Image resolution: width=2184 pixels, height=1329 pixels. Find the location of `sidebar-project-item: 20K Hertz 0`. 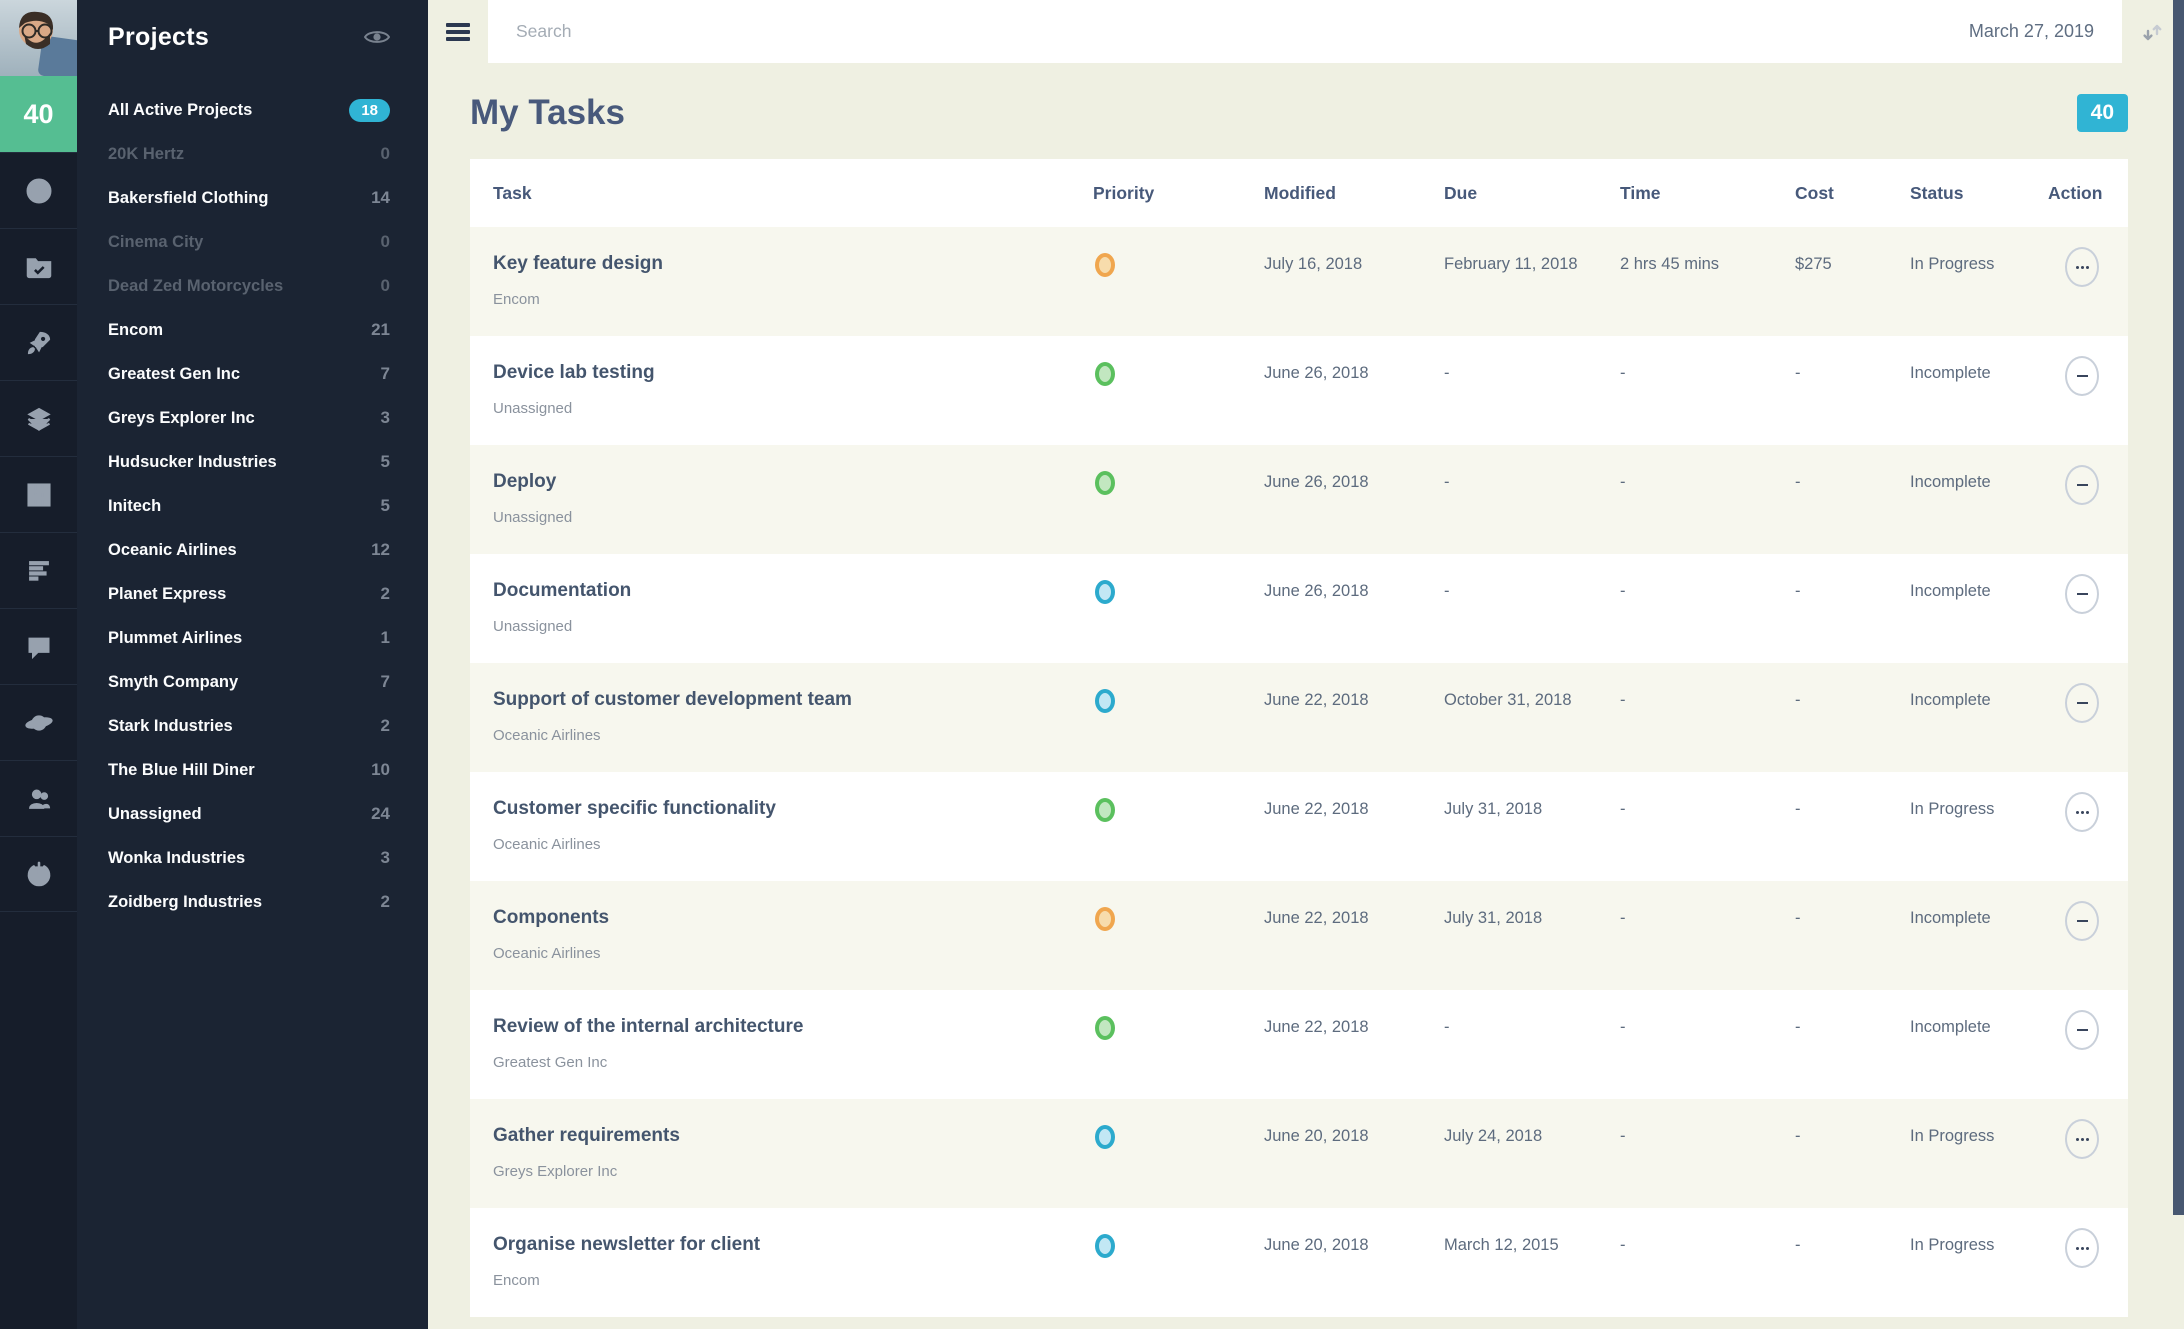

sidebar-project-item: 20K Hertz 0 is located at coordinates (252, 154).